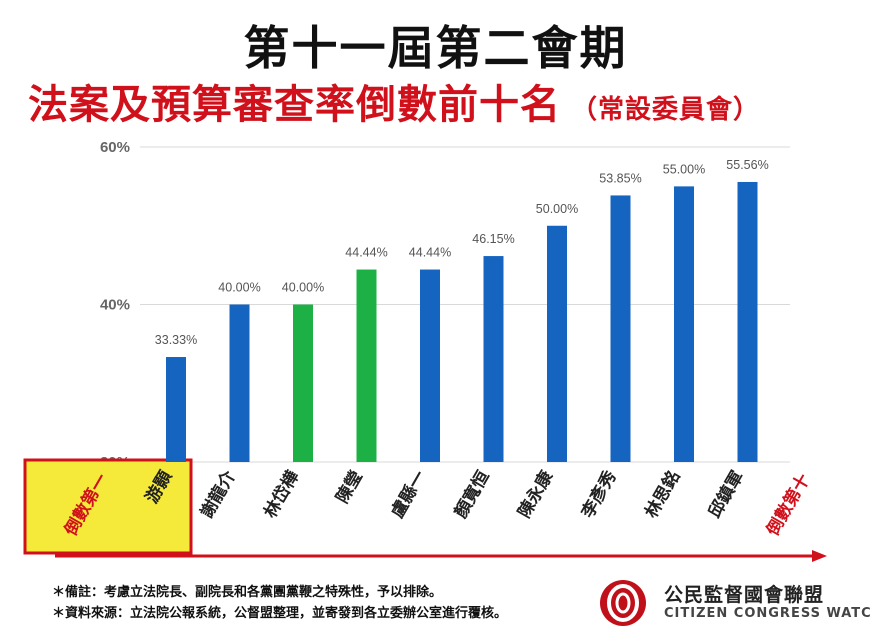 The image size is (871, 637). I want to click on y-tick-label: 40%, so click(115, 305).